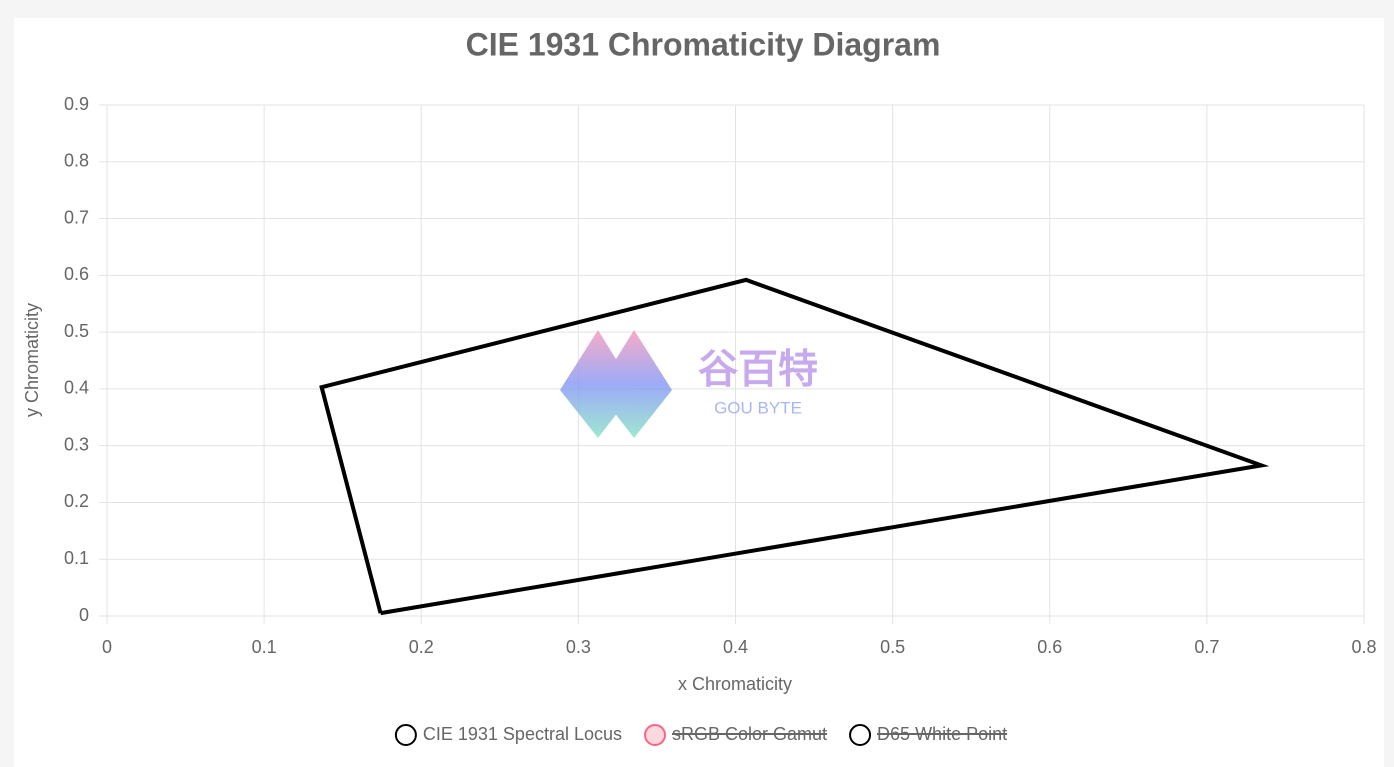 The image size is (1394, 767). I want to click on y-tick-label: 0.1, so click(76, 558).